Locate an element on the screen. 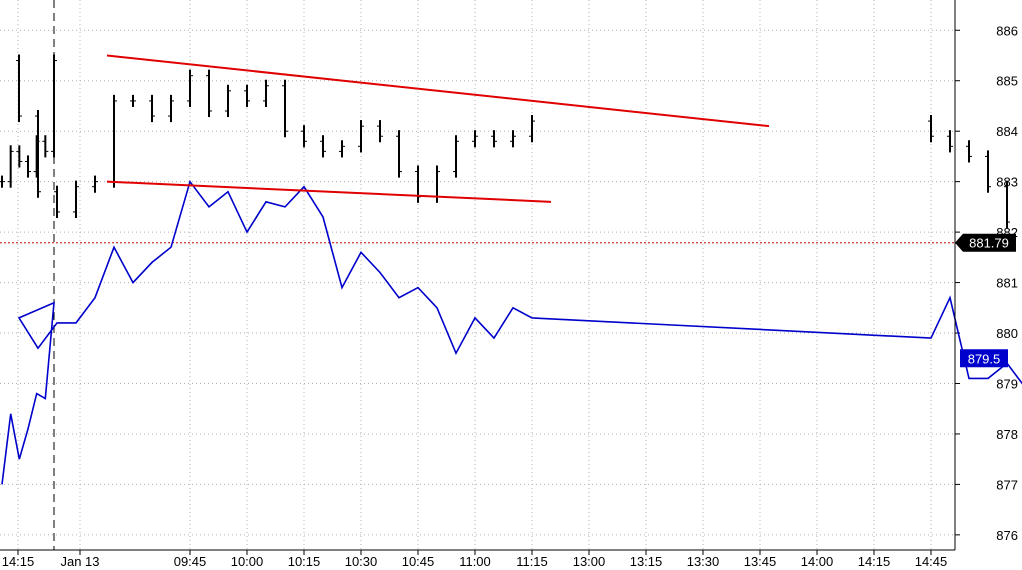 The height and width of the screenshot is (570, 1022). y-tick-label: 881 is located at coordinates (1007, 283).